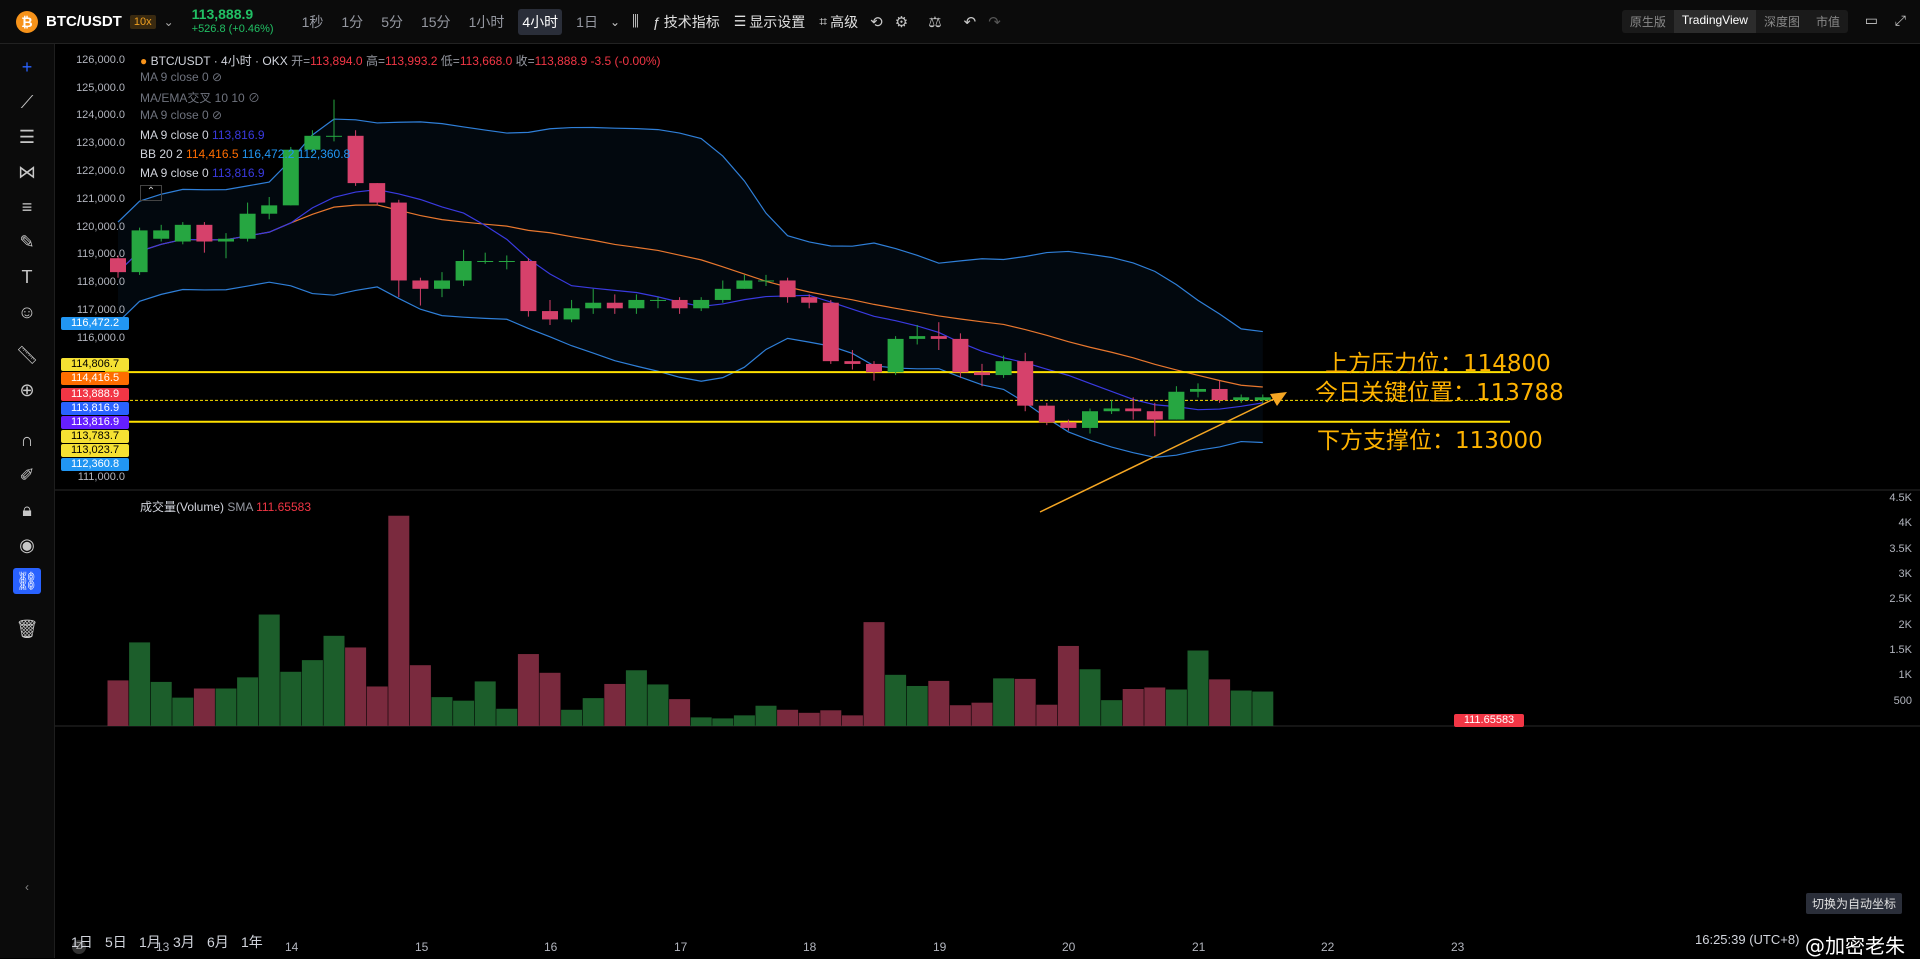 This screenshot has width=1920, height=959. I want to click on horizontal-lines-icon: ☰, so click(27, 136).